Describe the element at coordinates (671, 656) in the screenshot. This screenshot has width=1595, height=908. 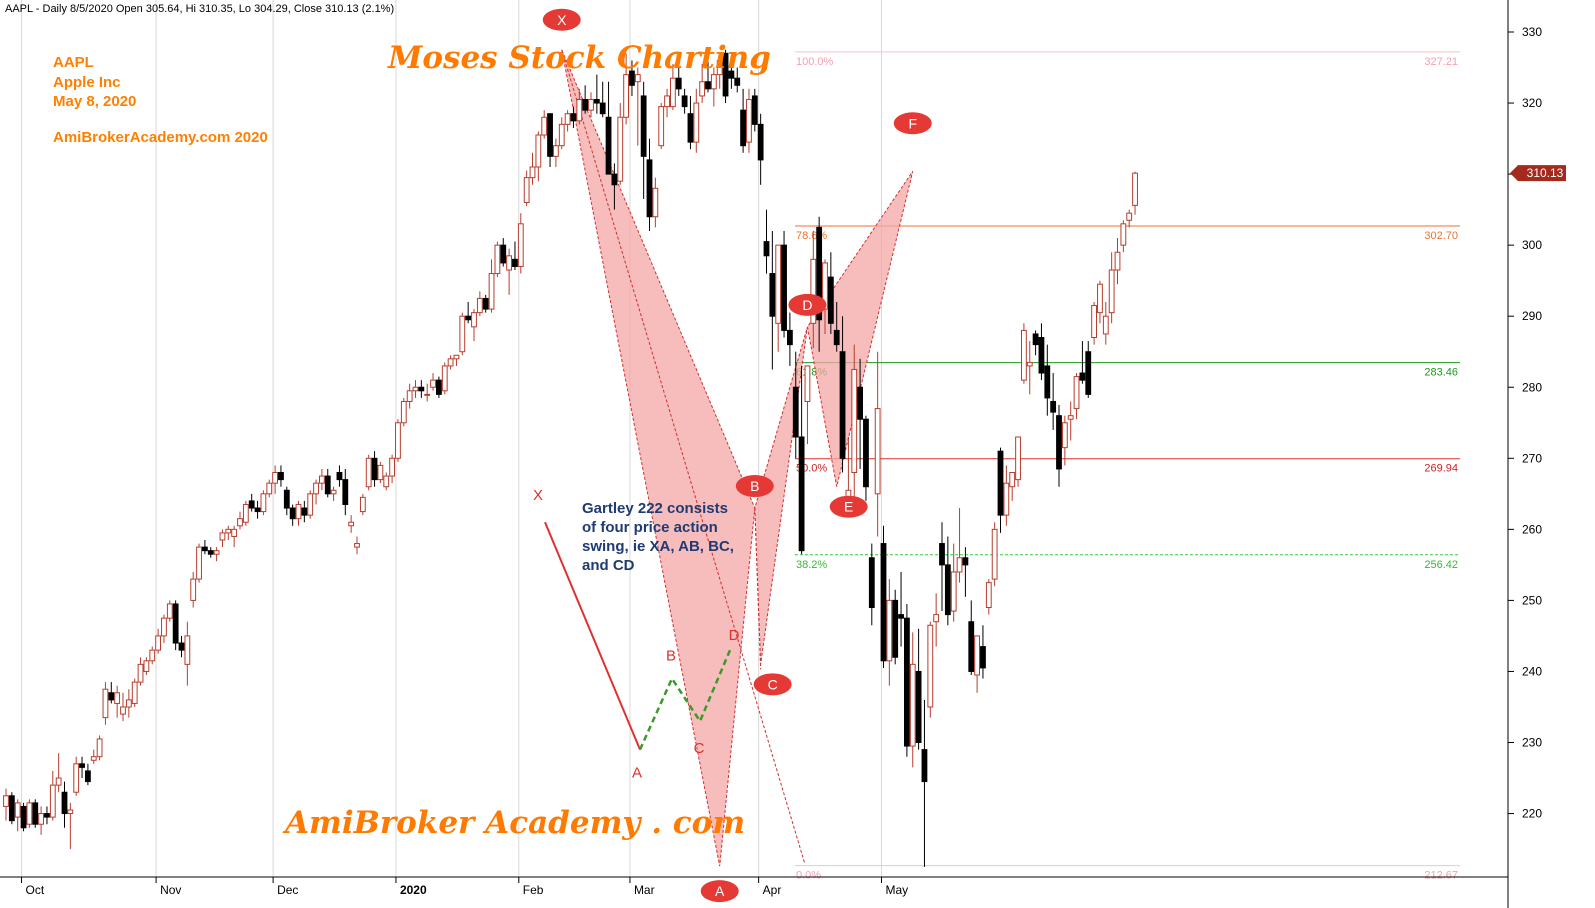
I see `demo-point-label: B` at that location.